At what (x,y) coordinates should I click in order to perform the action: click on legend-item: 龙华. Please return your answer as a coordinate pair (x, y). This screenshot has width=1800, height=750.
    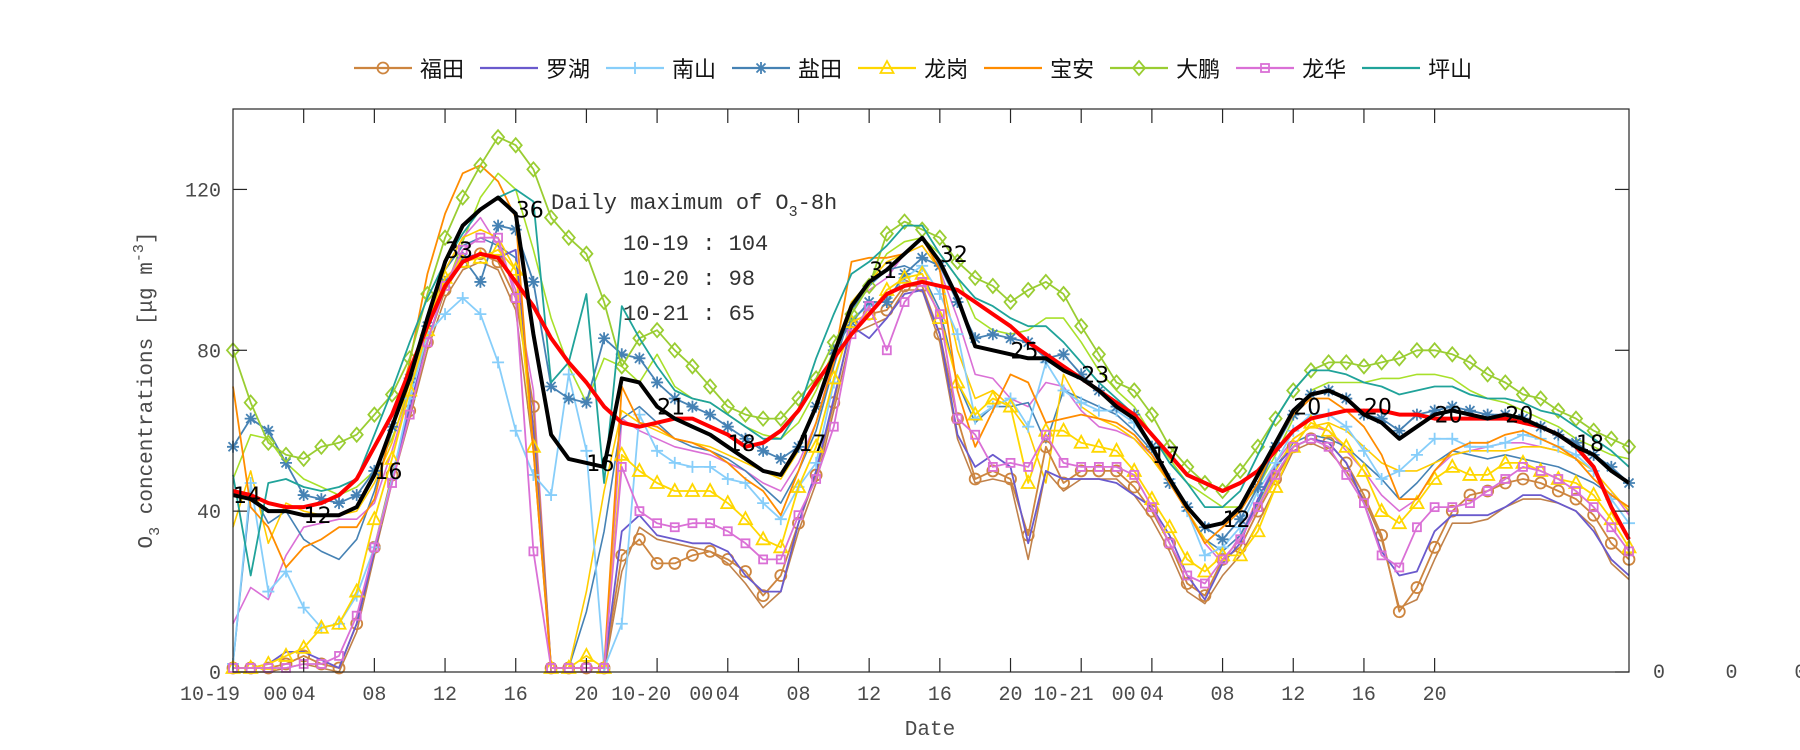
    Looking at the image, I should click on (1290, 68).